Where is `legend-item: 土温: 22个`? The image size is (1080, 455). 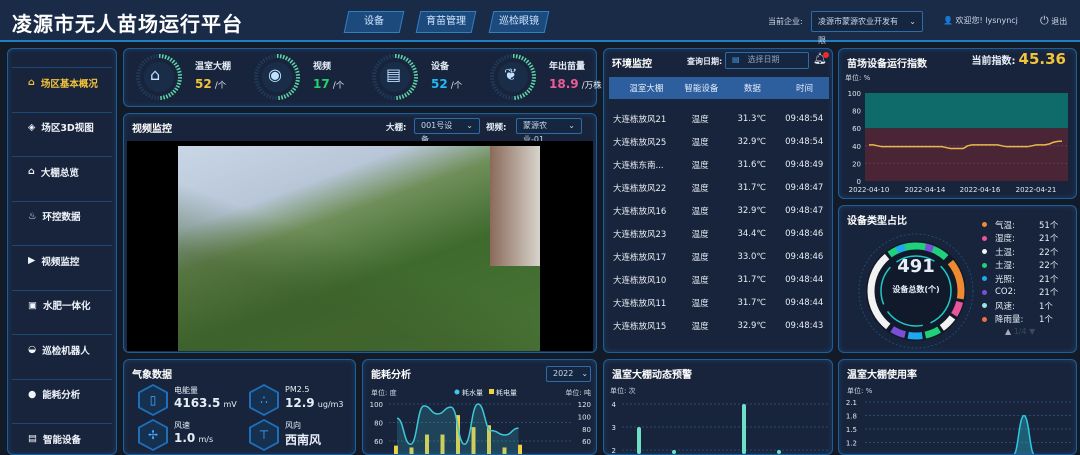
legend-item: 土温: 22个 is located at coordinates (1022, 252).